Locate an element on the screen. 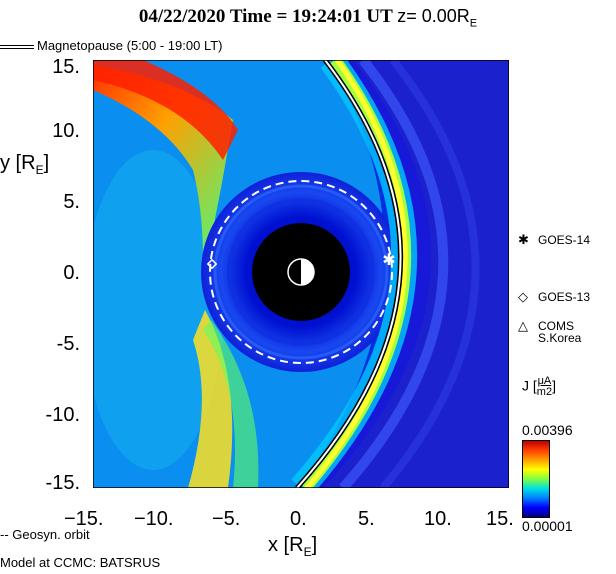 The width and height of the screenshot is (616, 574). colorbar-max: 0.00396 is located at coordinates (547, 430).